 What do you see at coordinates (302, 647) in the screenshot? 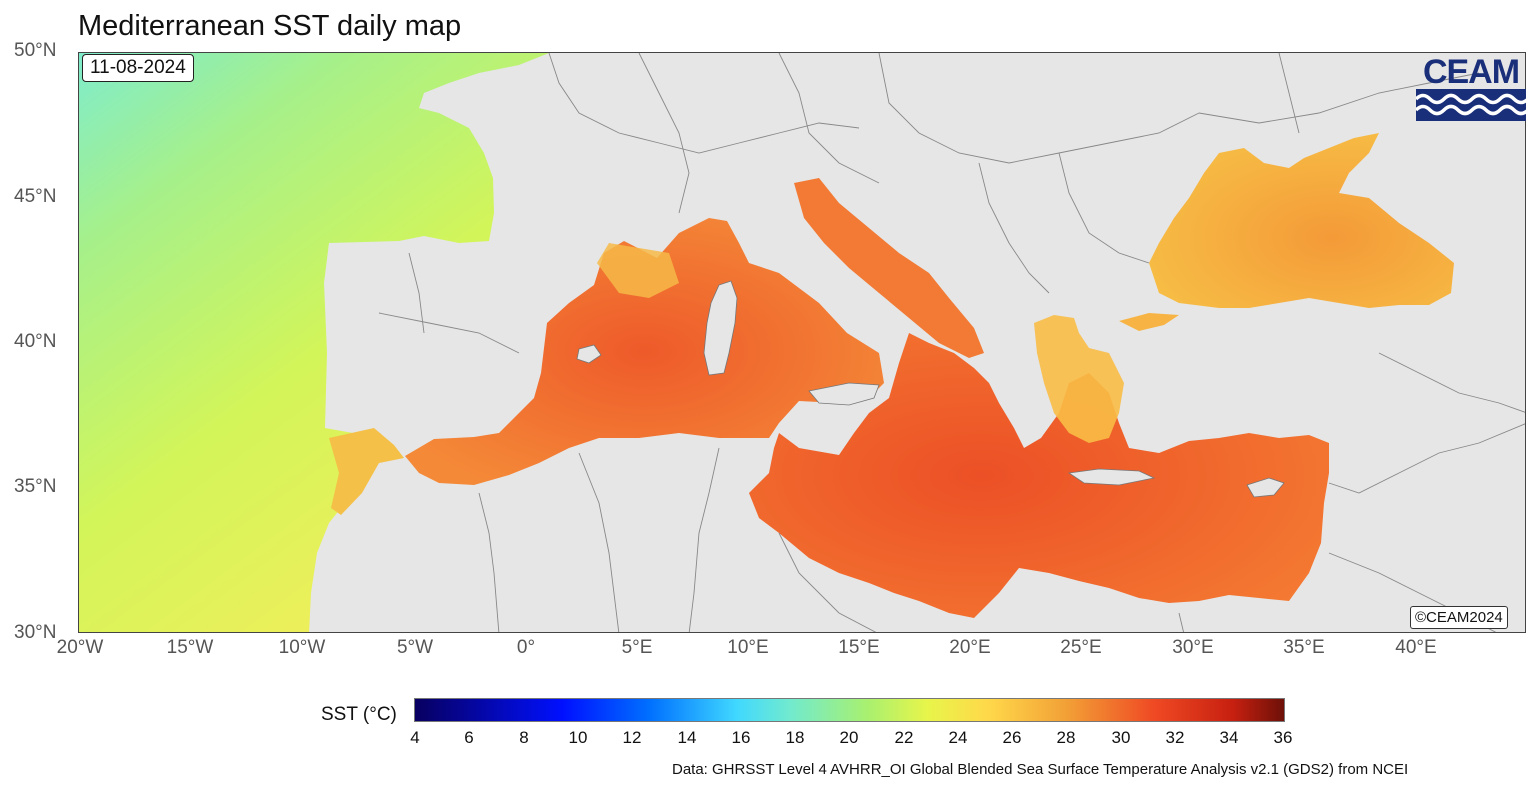
I see `lon-label-10w: 10°W` at bounding box center [302, 647].